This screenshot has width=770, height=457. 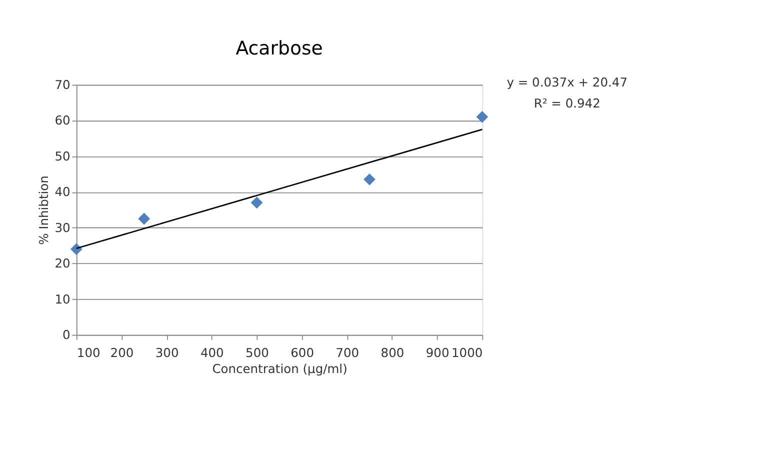 What do you see at coordinates (348, 353) in the screenshot?
I see `x-tick-label: 700` at bounding box center [348, 353].